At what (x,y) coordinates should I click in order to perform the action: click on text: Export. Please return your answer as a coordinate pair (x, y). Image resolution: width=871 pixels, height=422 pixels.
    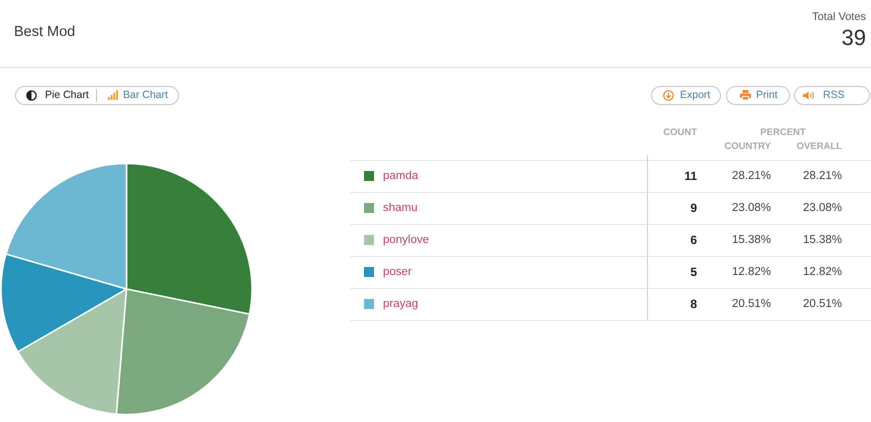
    Looking at the image, I should click on (695, 95).